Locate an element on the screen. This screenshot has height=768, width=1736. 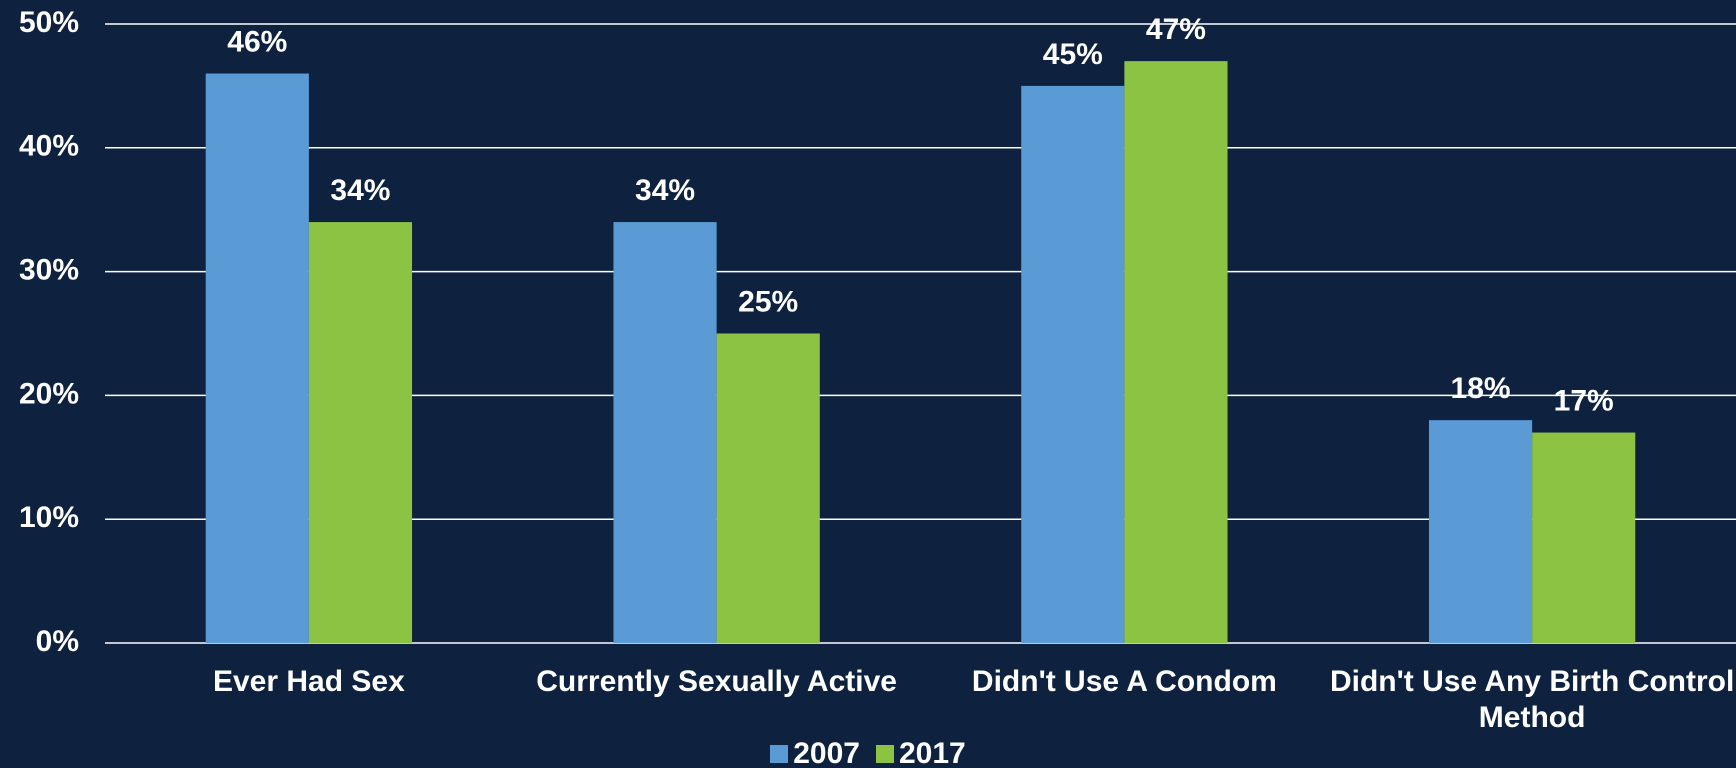
value-label: 17% is located at coordinates (1584, 400).